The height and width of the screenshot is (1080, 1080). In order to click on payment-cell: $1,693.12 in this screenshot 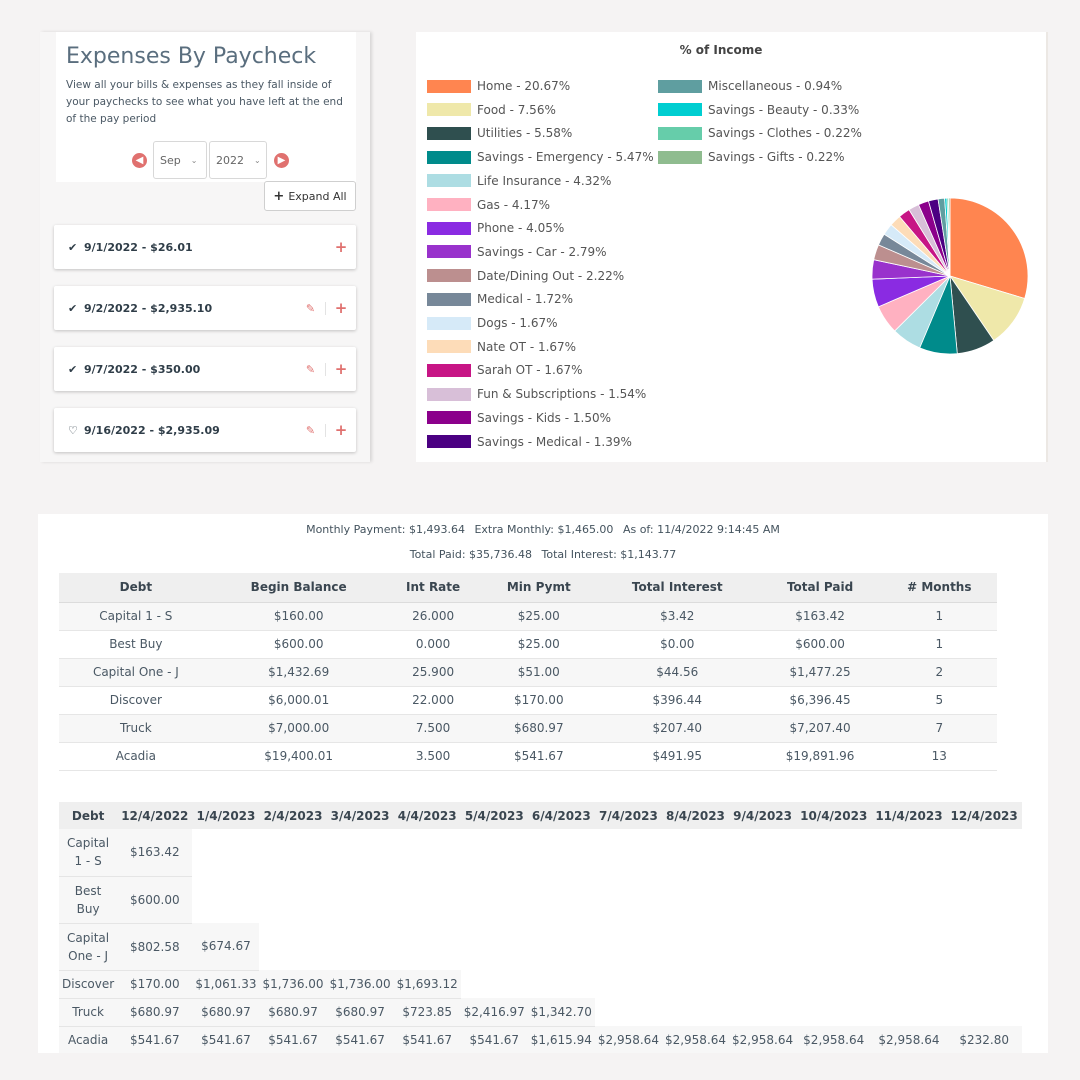, I will do `click(427, 984)`.